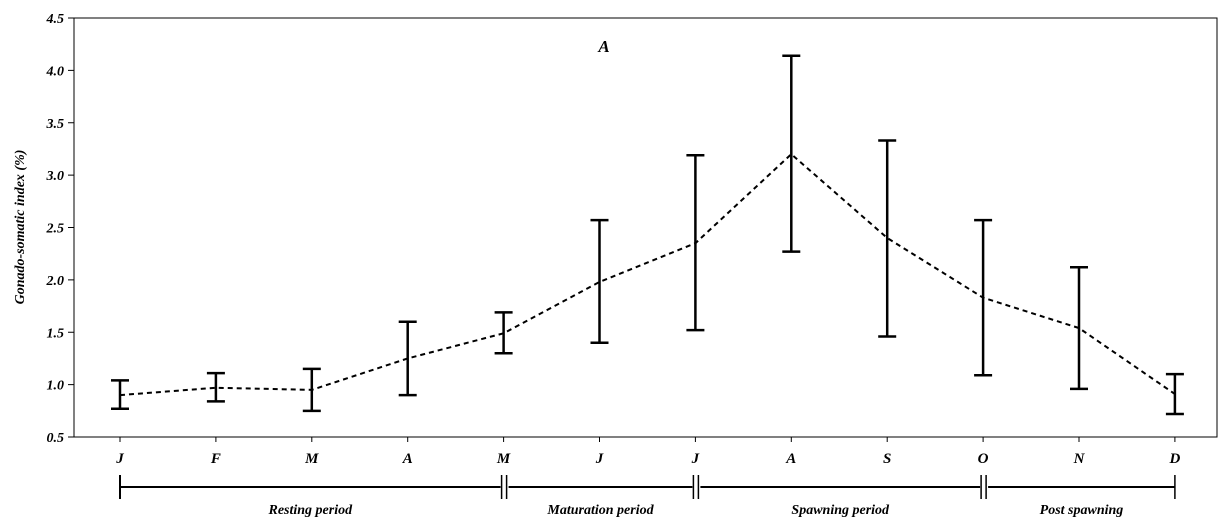  What do you see at coordinates (55, 176) in the screenshot?
I see `y-tick-label: 3.0` at bounding box center [55, 176].